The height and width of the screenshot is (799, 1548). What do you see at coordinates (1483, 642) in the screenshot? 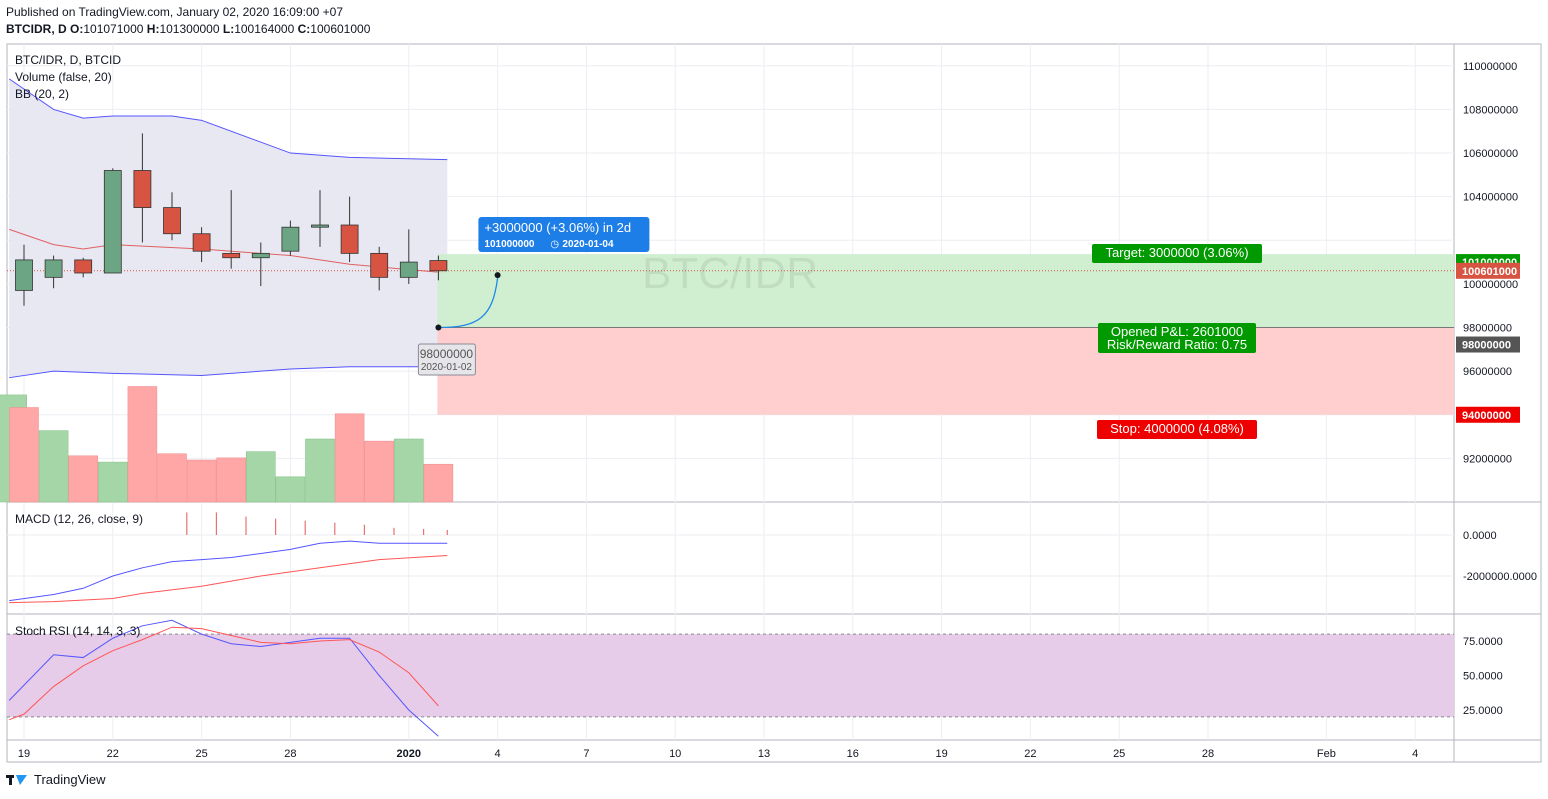
I see `rsi-tick-label: 75.0000` at bounding box center [1483, 642].